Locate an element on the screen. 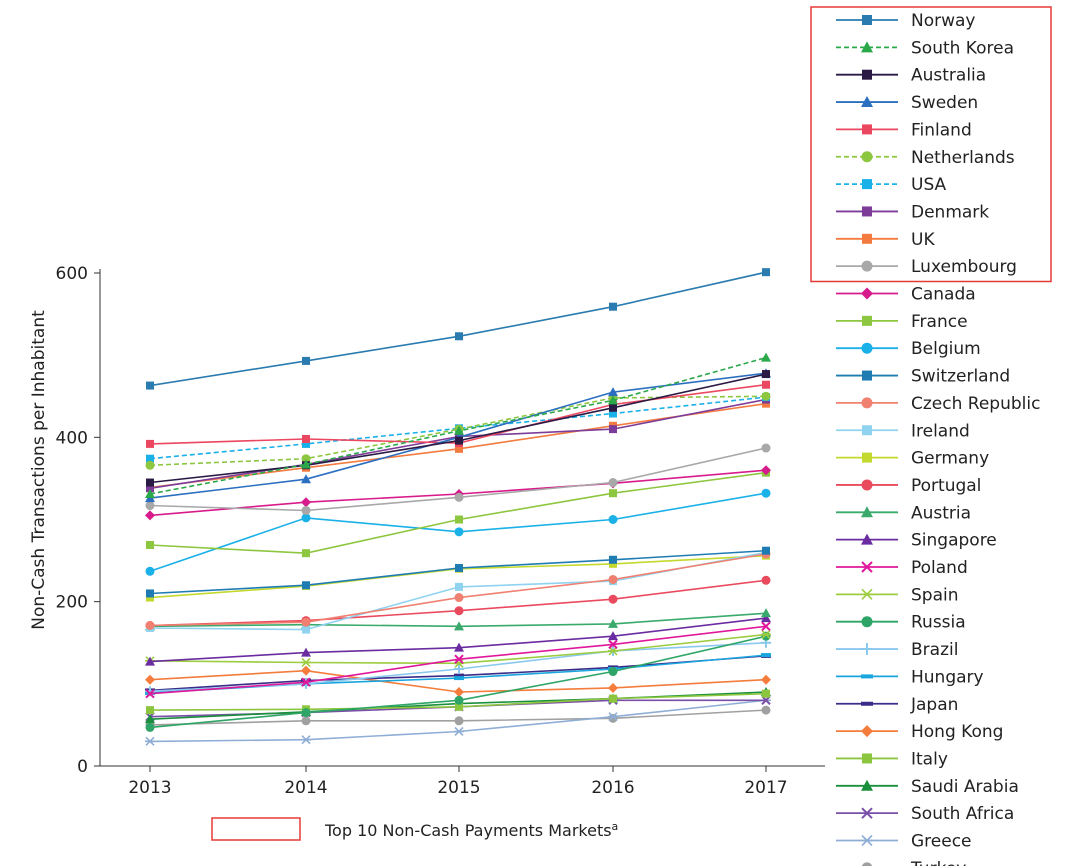 The width and height of the screenshot is (1065, 866). legend-item-luxembourg: Luxembourg is located at coordinates (926, 267).